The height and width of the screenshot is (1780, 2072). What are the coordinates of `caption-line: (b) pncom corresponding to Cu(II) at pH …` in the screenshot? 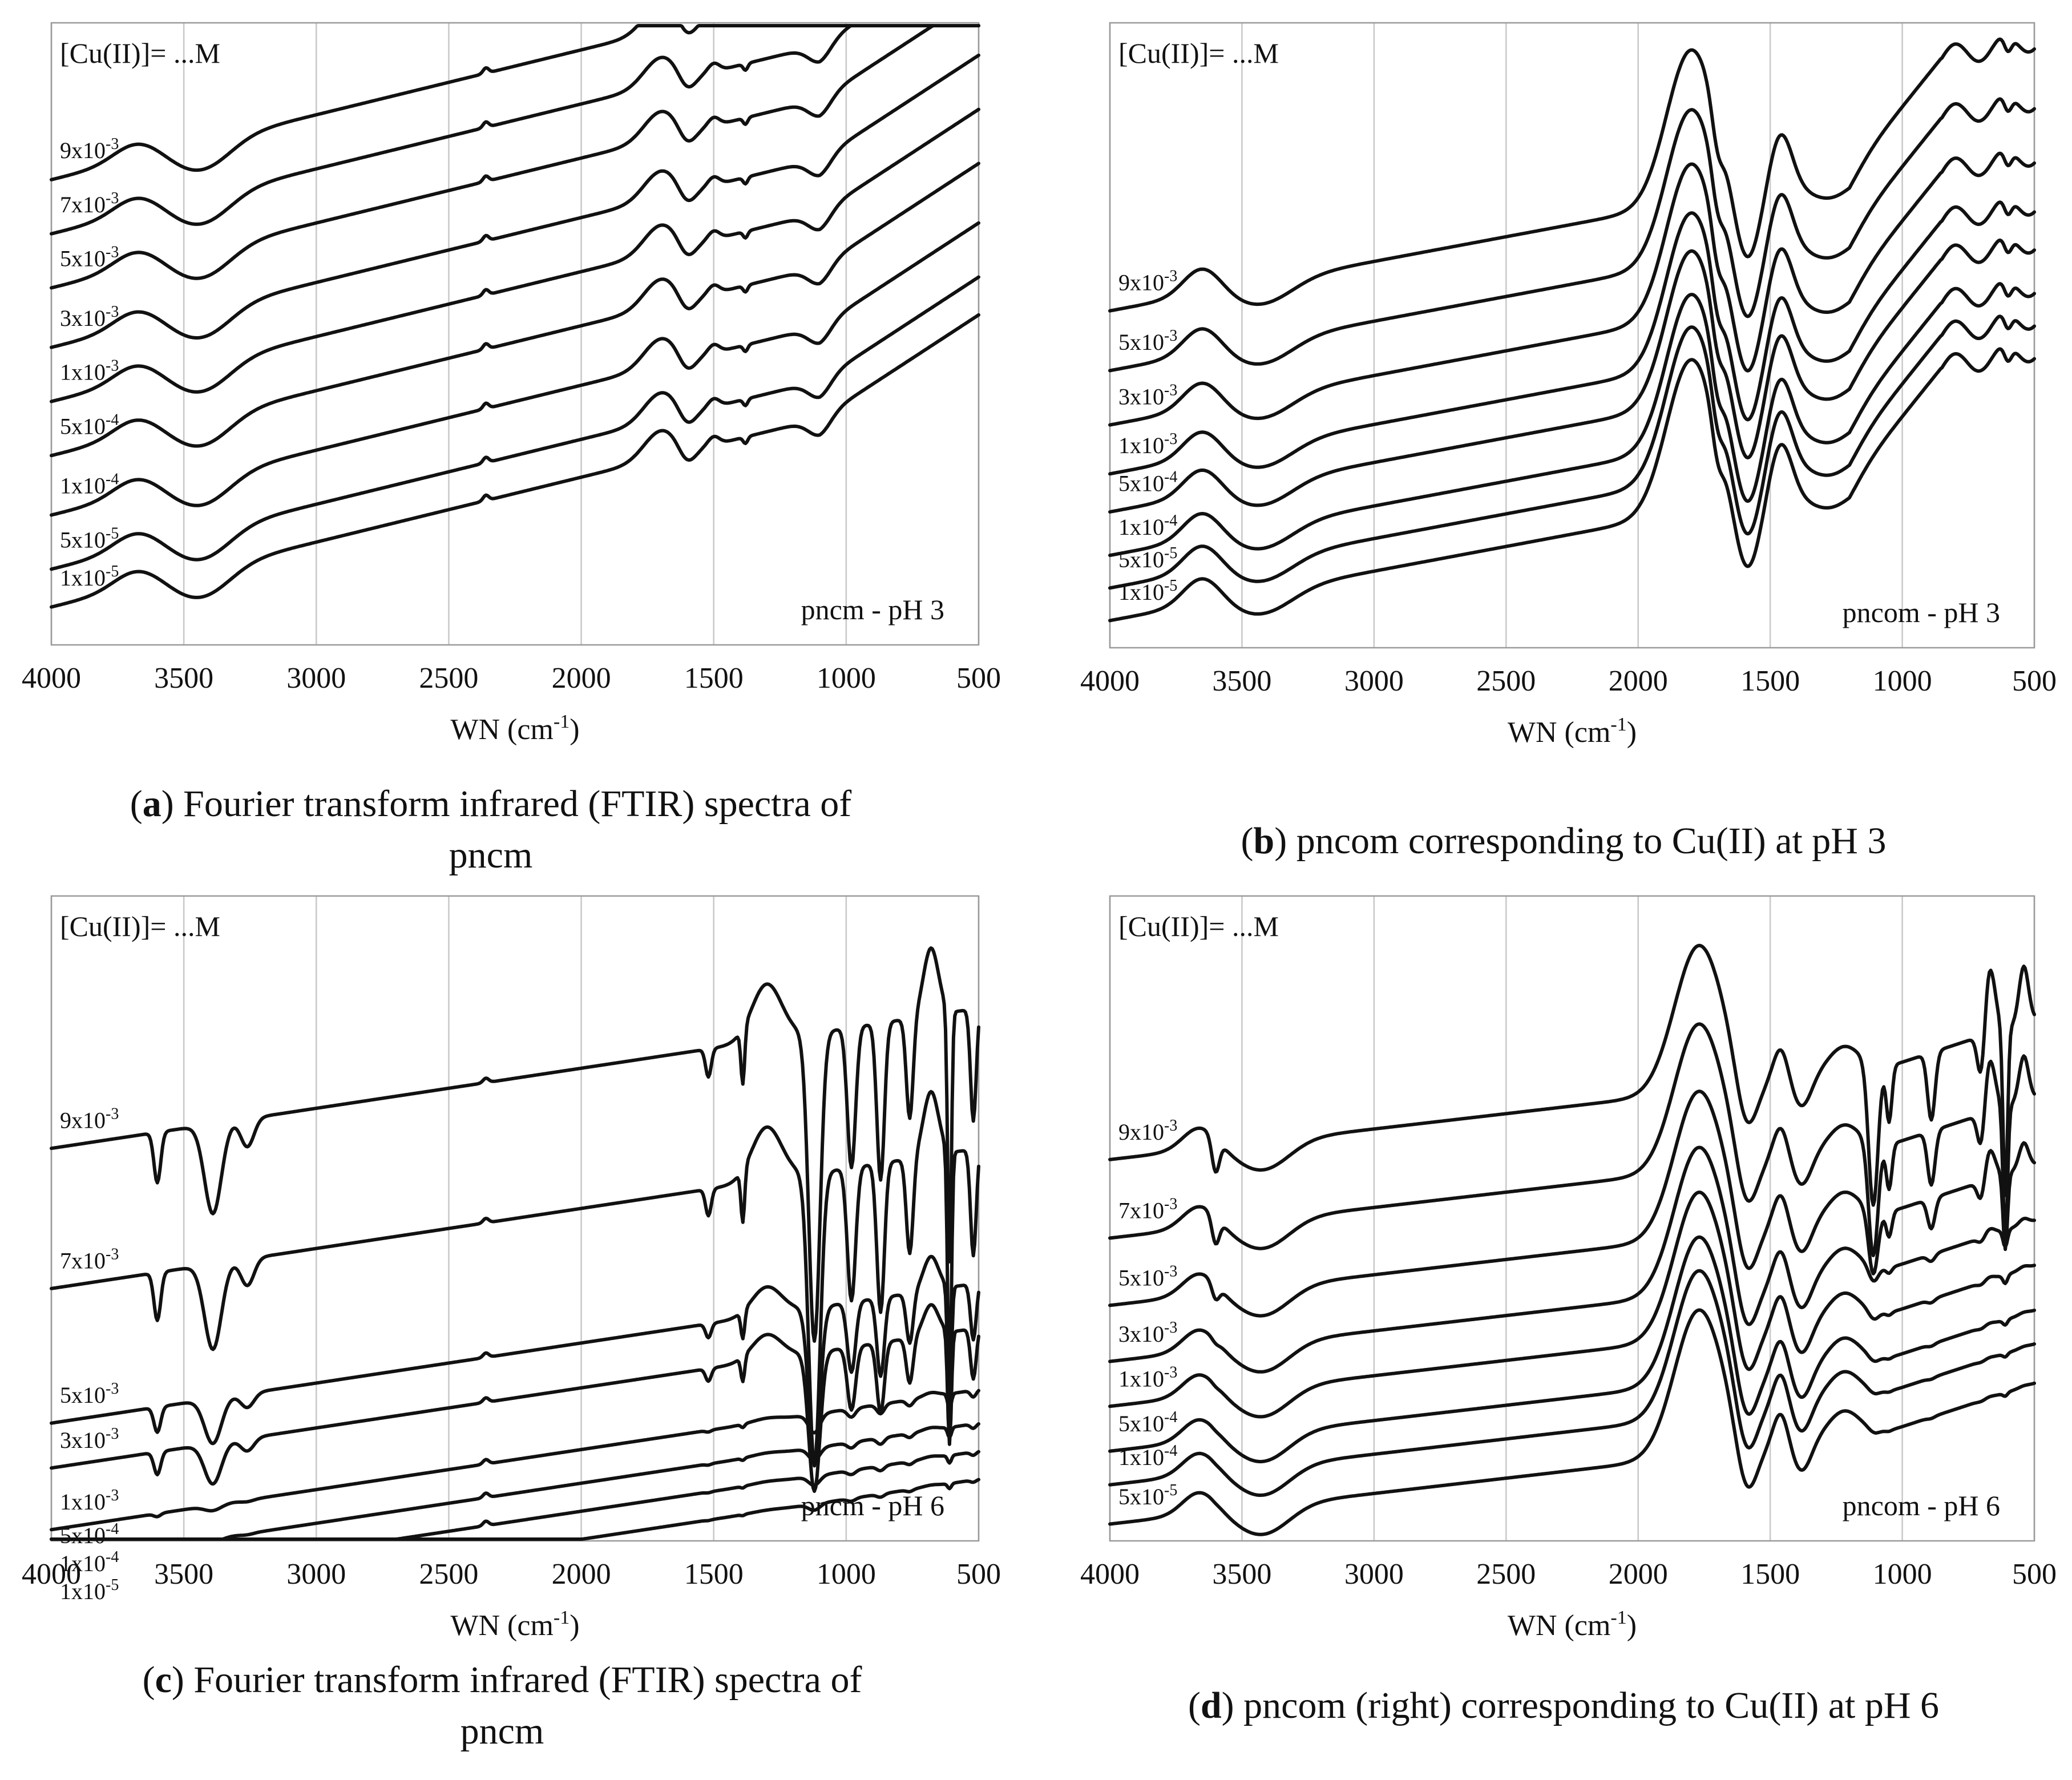 It's located at (1564, 841).